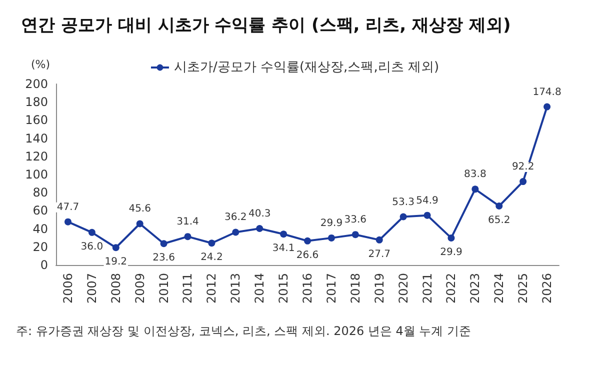 Image resolution: width=589 pixels, height=365 pixels. What do you see at coordinates (44, 265) in the screenshot?
I see `y-tick-label: 0` at bounding box center [44, 265].